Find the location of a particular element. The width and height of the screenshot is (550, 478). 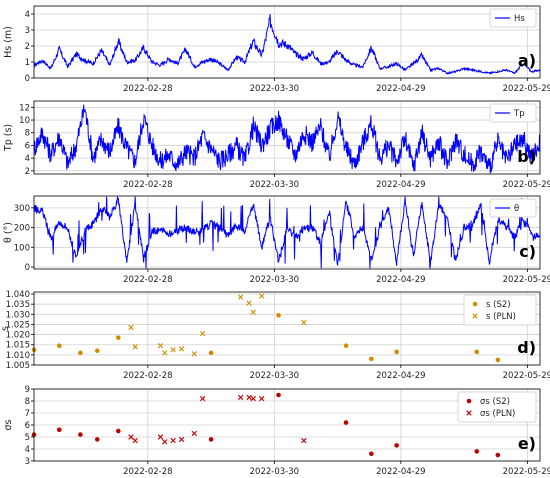

legend: θ is located at coordinates (513, 208).